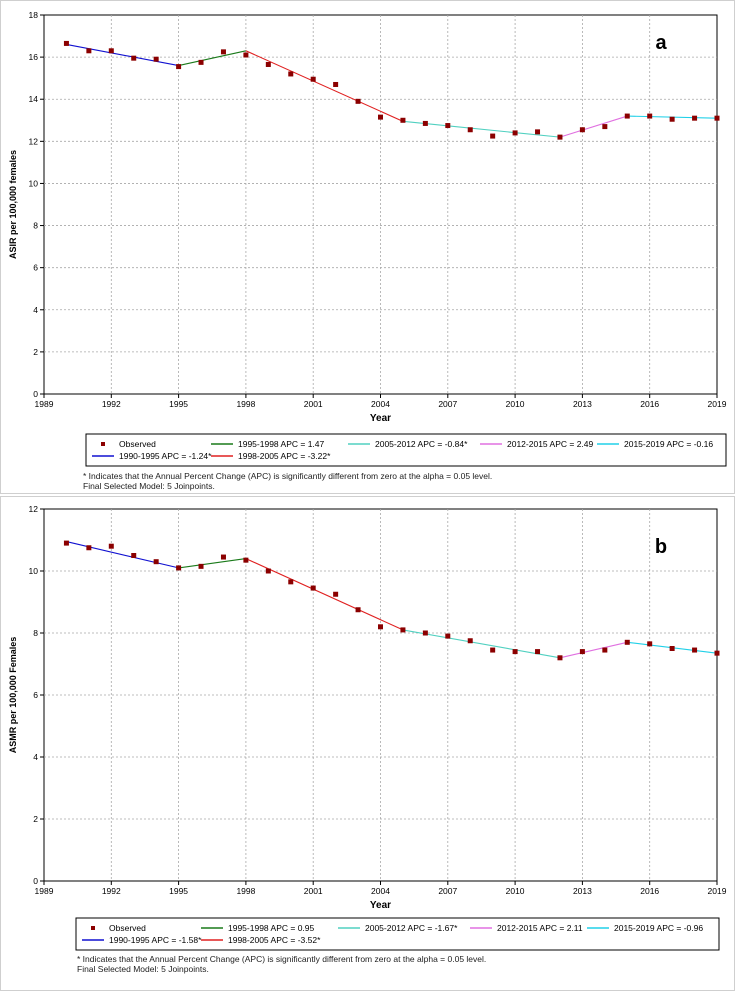  I want to click on legend-label: 1990-1995 APC = -1.24*, so click(165, 456).